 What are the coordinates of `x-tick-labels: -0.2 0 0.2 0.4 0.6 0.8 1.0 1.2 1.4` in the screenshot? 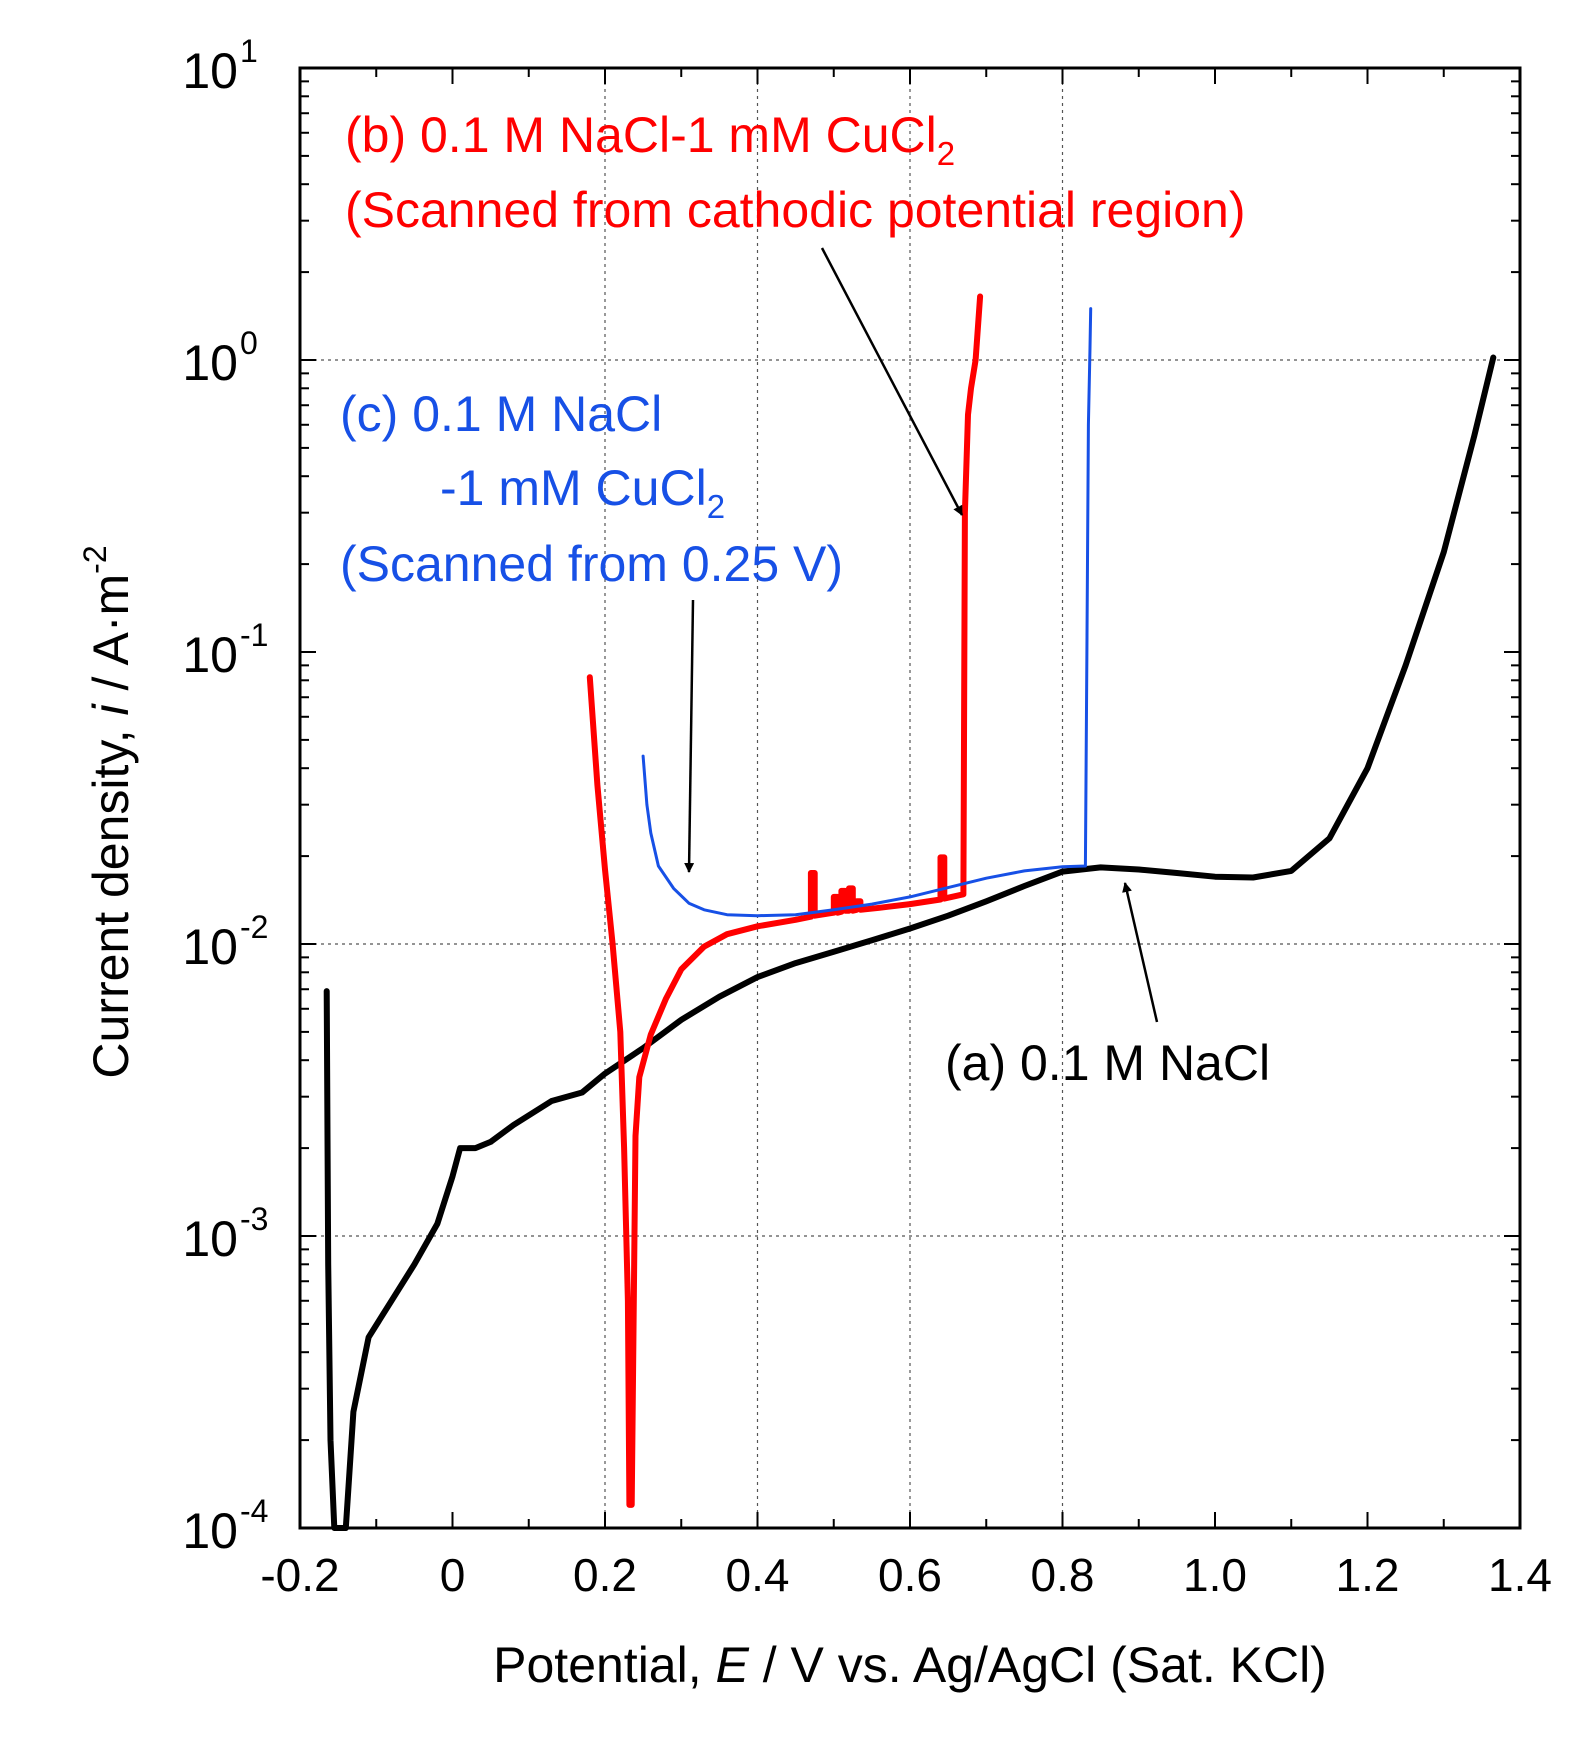 It's located at (906, 1575).